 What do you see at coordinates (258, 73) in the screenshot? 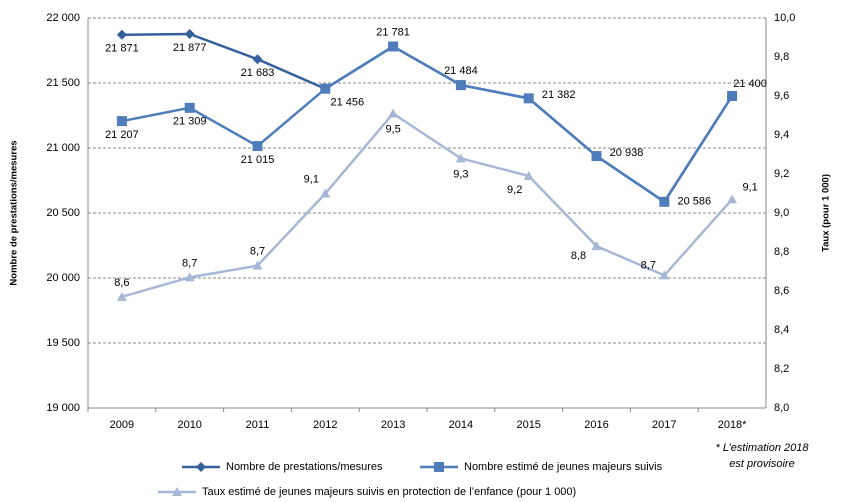
I see `data-label: 21 683` at bounding box center [258, 73].